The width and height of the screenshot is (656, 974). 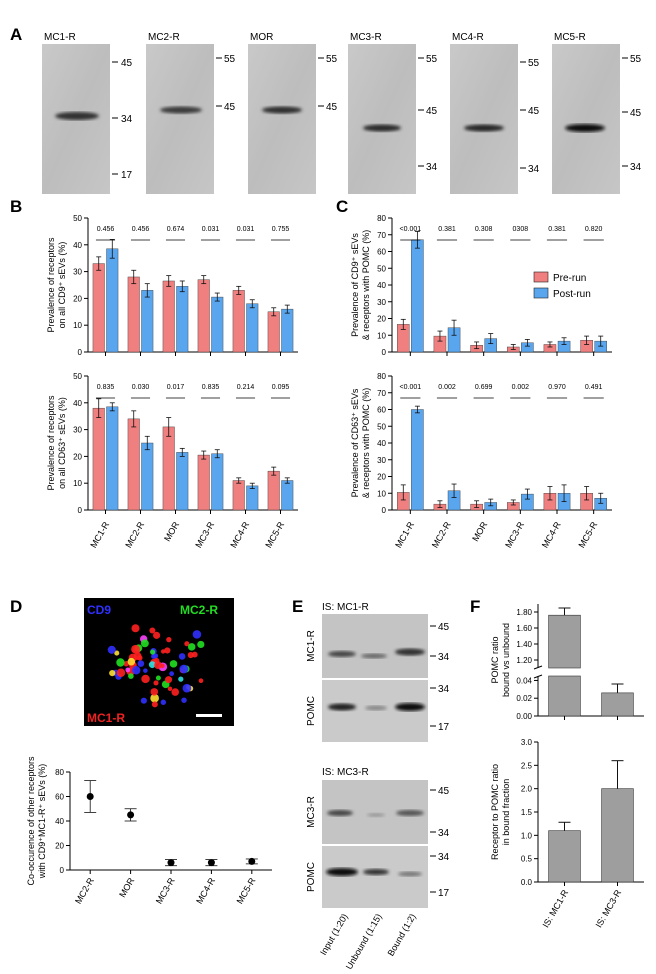 I want to click on label-cd9: CD9, so click(x=99, y=610).